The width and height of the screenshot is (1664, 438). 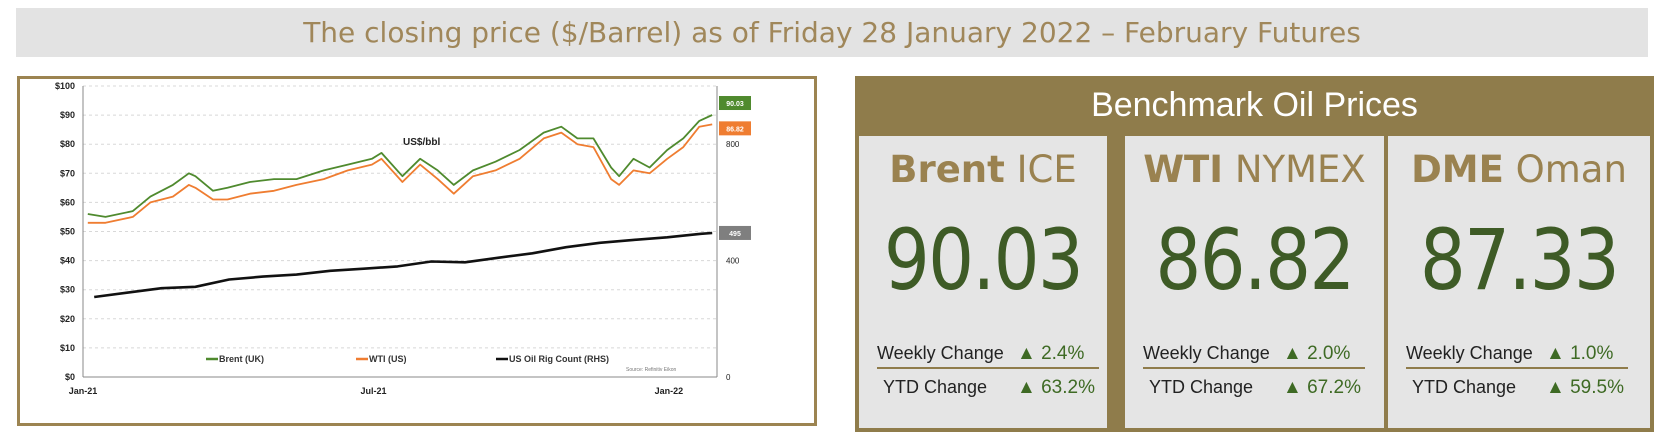 I want to click on brent-weekly-label: Weekly Change, so click(x=940, y=353).